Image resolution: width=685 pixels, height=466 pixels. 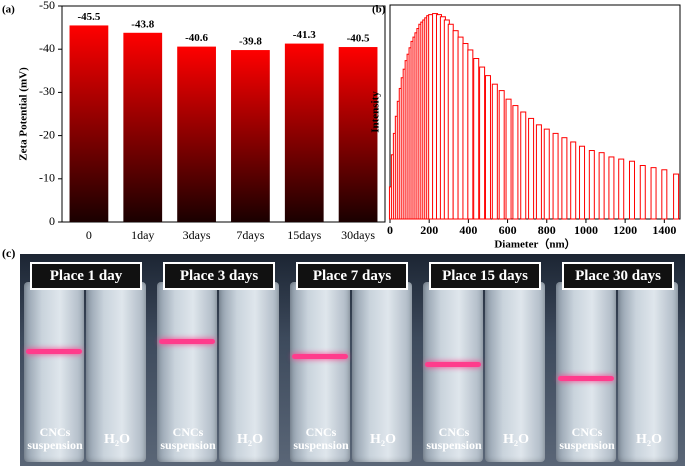 I want to click on y-tick-label: -10, so click(x=47, y=178).